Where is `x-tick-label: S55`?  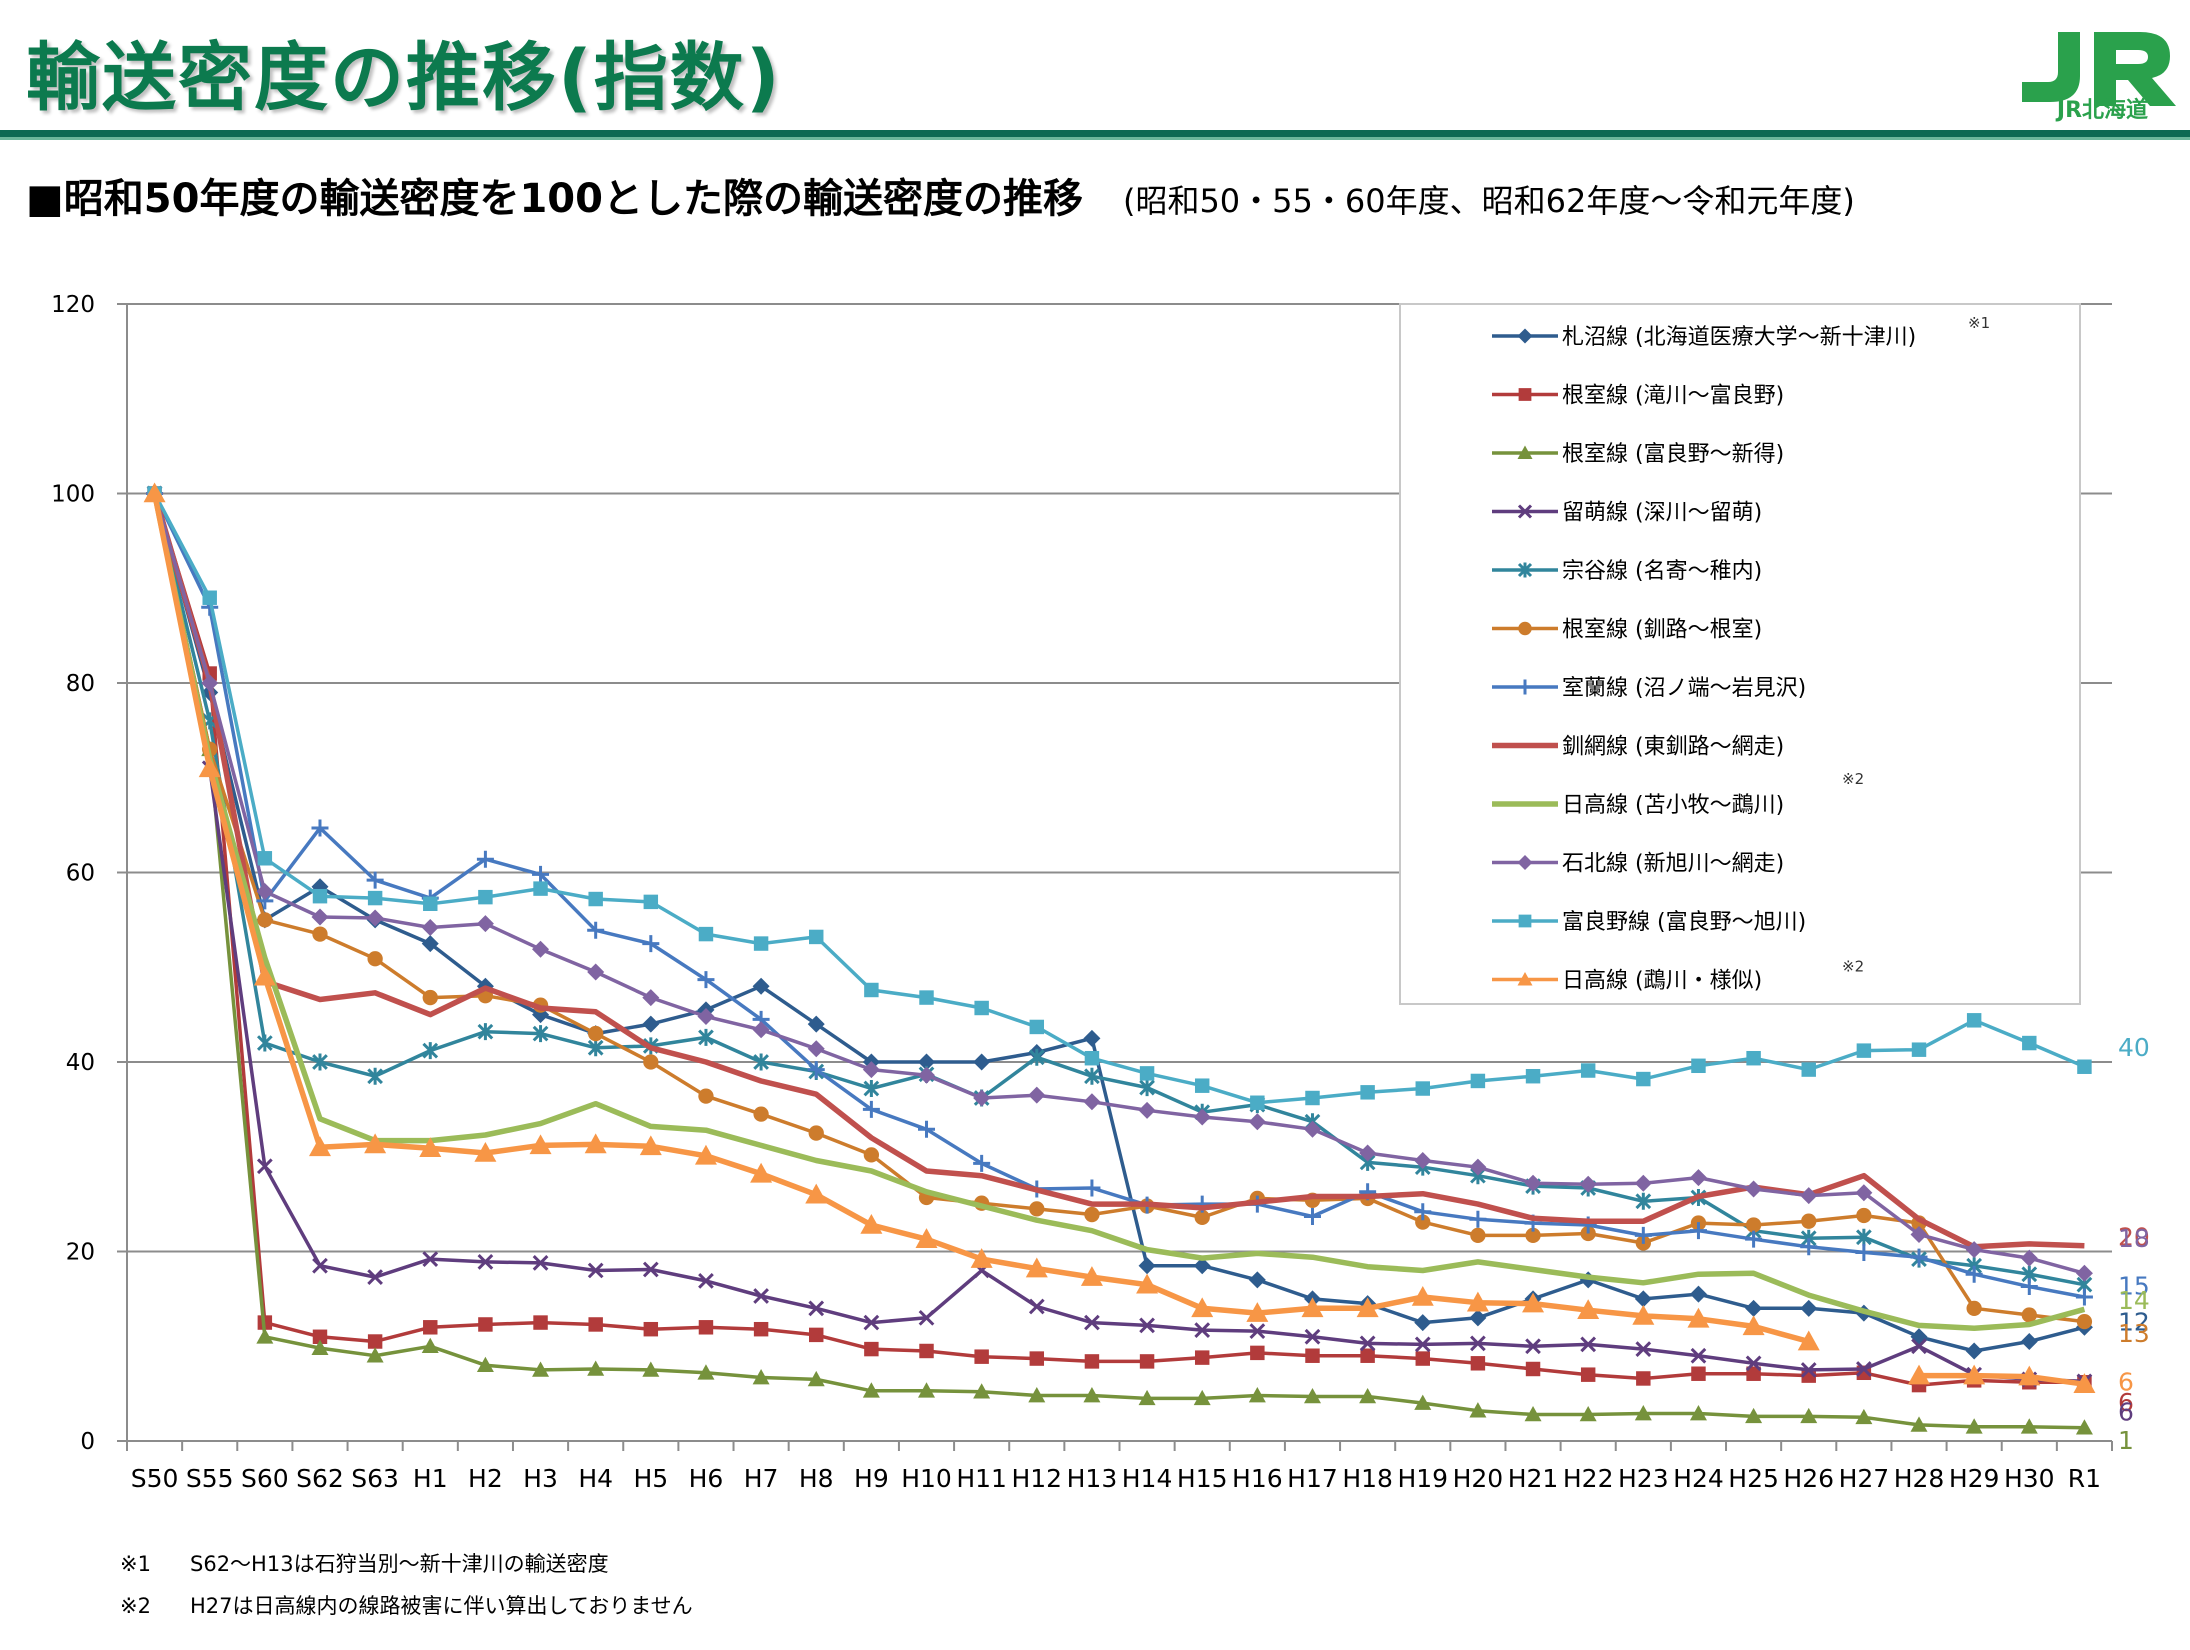 x-tick-label: S55 is located at coordinates (210, 1478).